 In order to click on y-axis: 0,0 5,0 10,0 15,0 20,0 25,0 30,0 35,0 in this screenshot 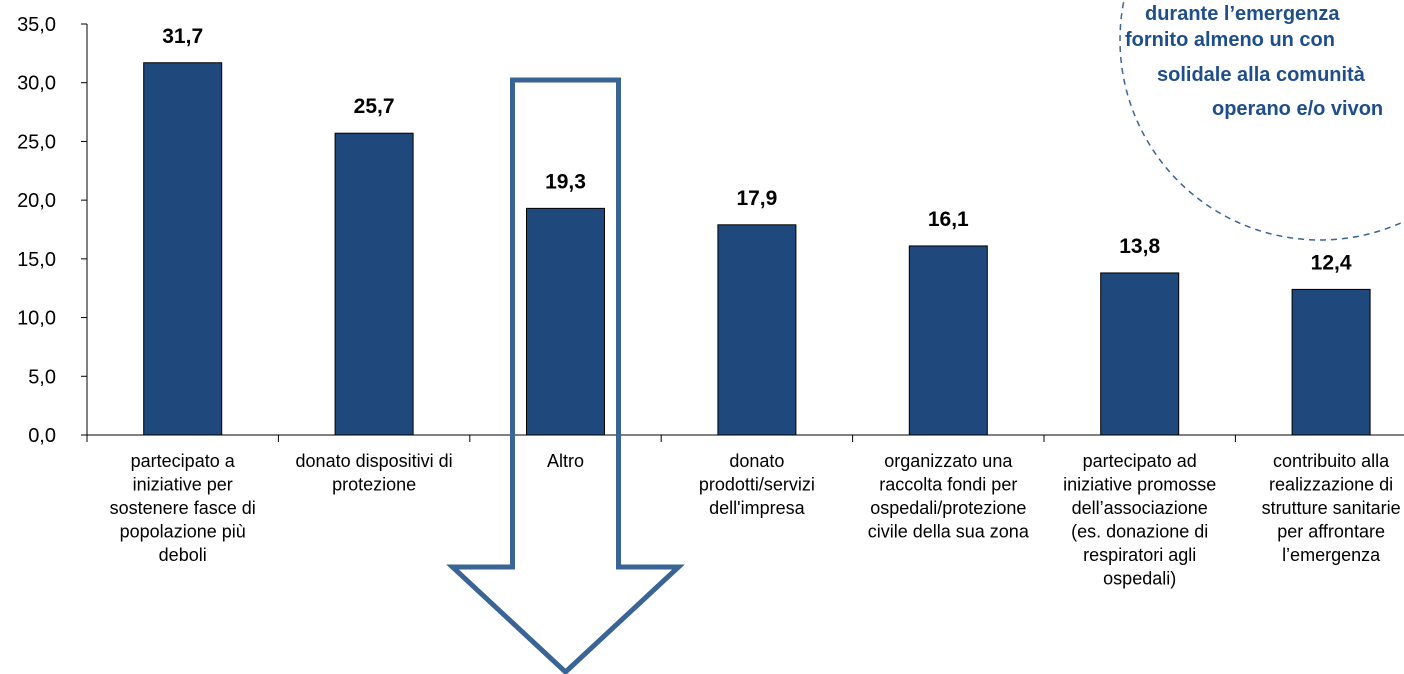, I will do `click(52, 230)`.